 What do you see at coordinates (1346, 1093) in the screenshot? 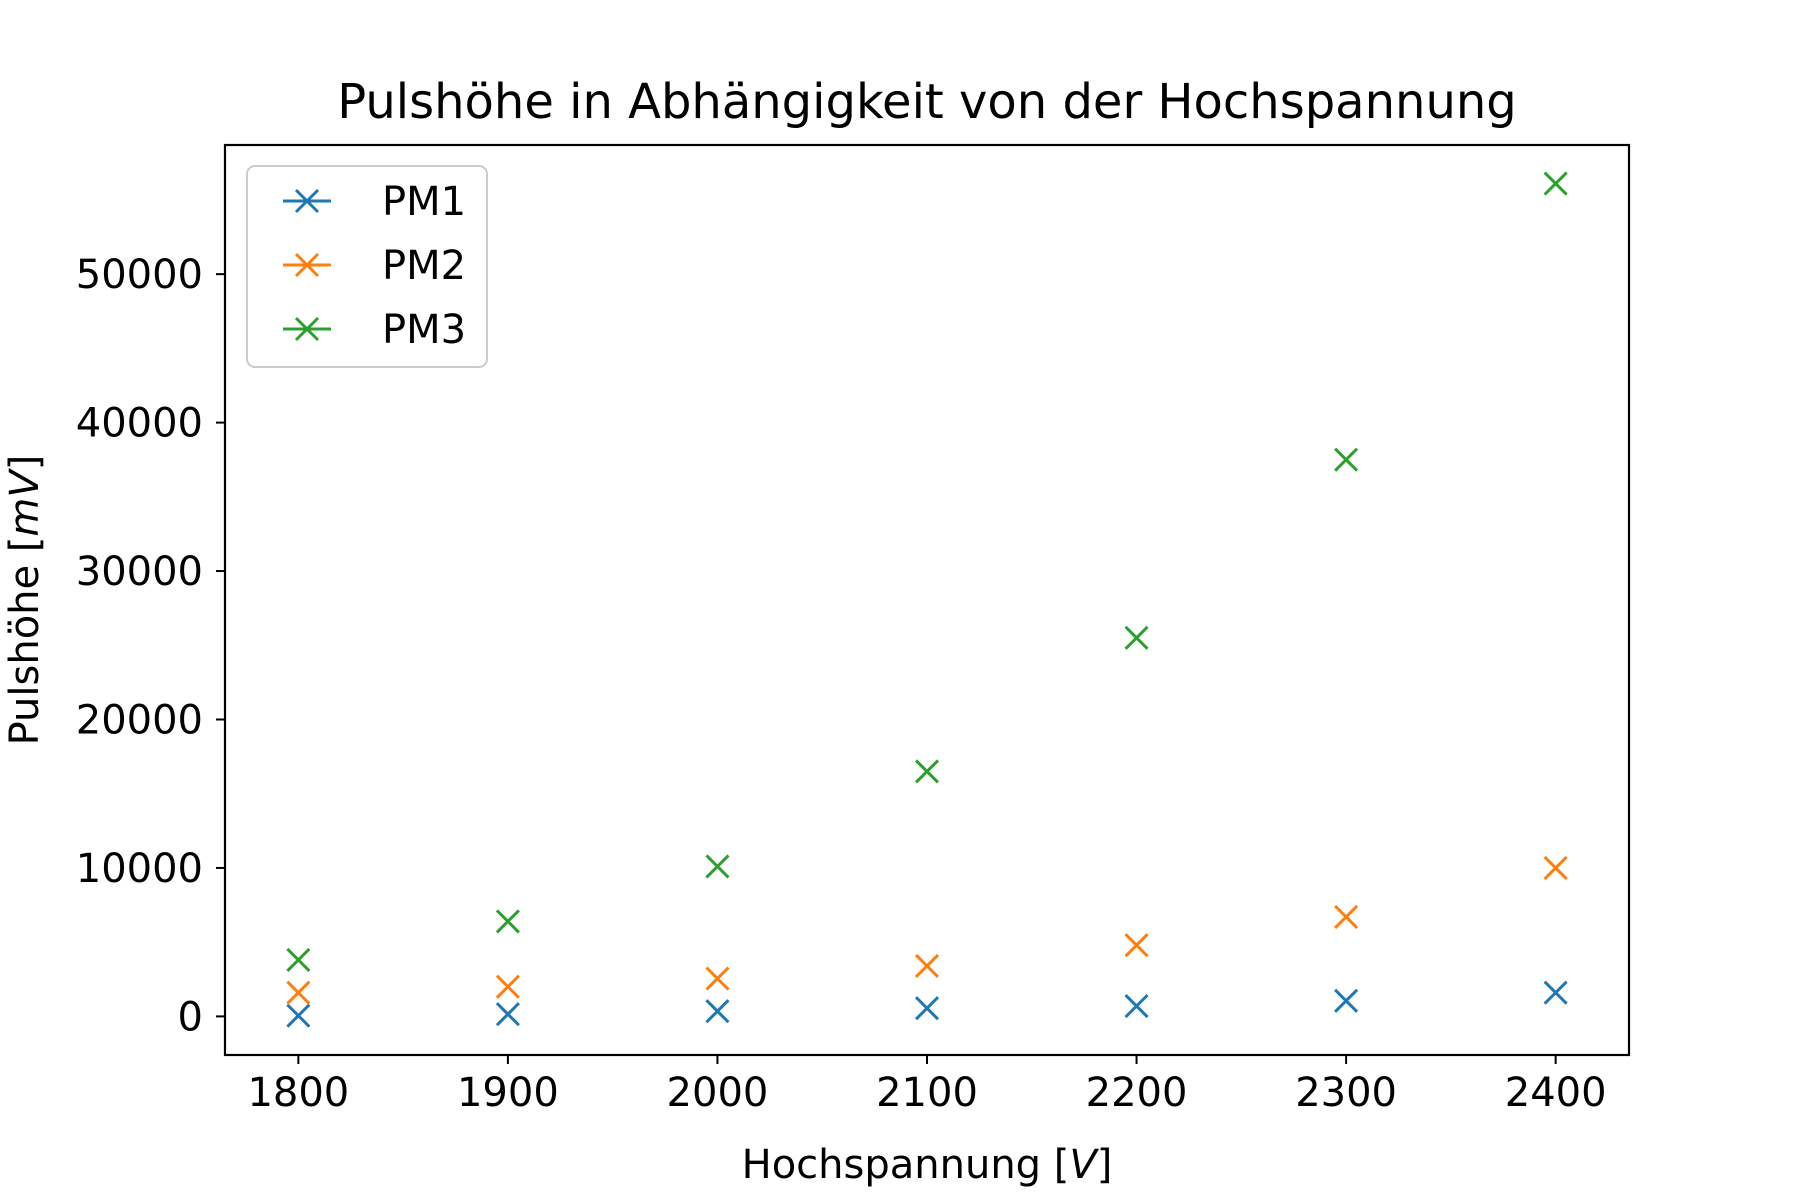
I see `x-tick-label: 2300` at bounding box center [1346, 1093].